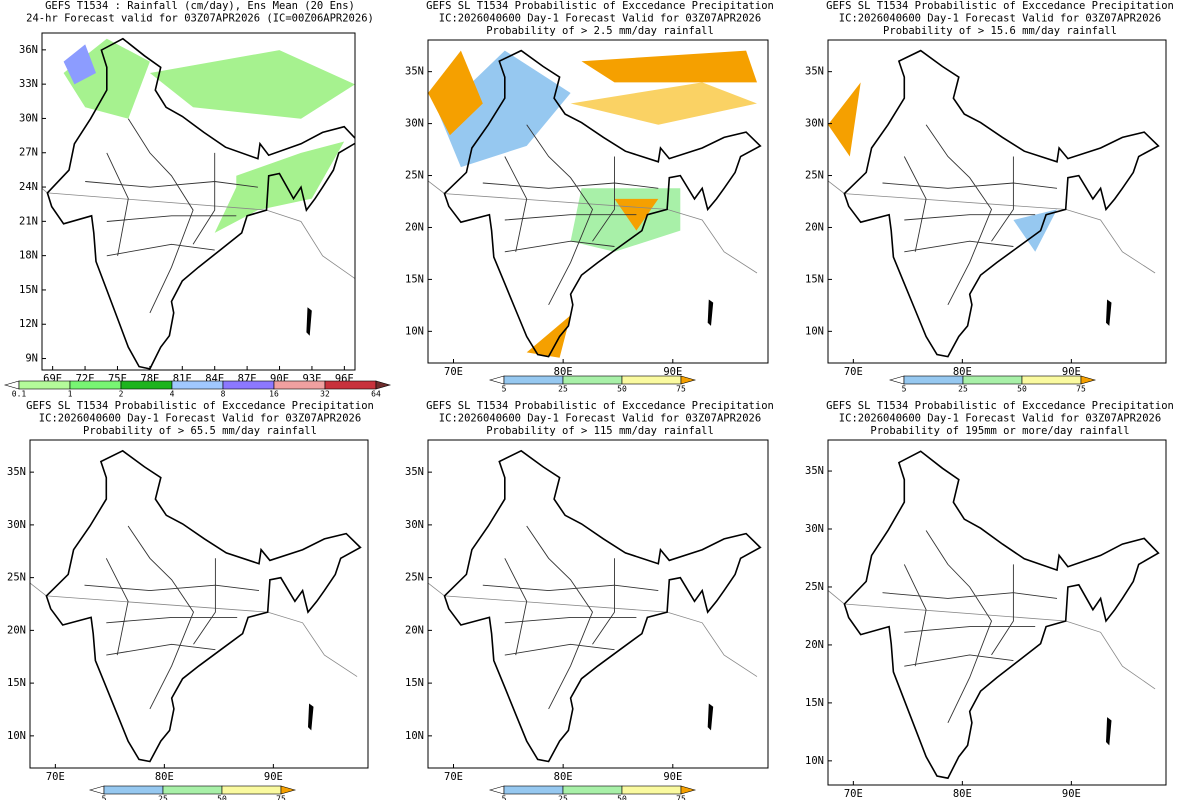 The width and height of the screenshot is (1200, 800). Describe the element at coordinates (563, 797) in the screenshot. I see `colorbar-label: 25` at that location.